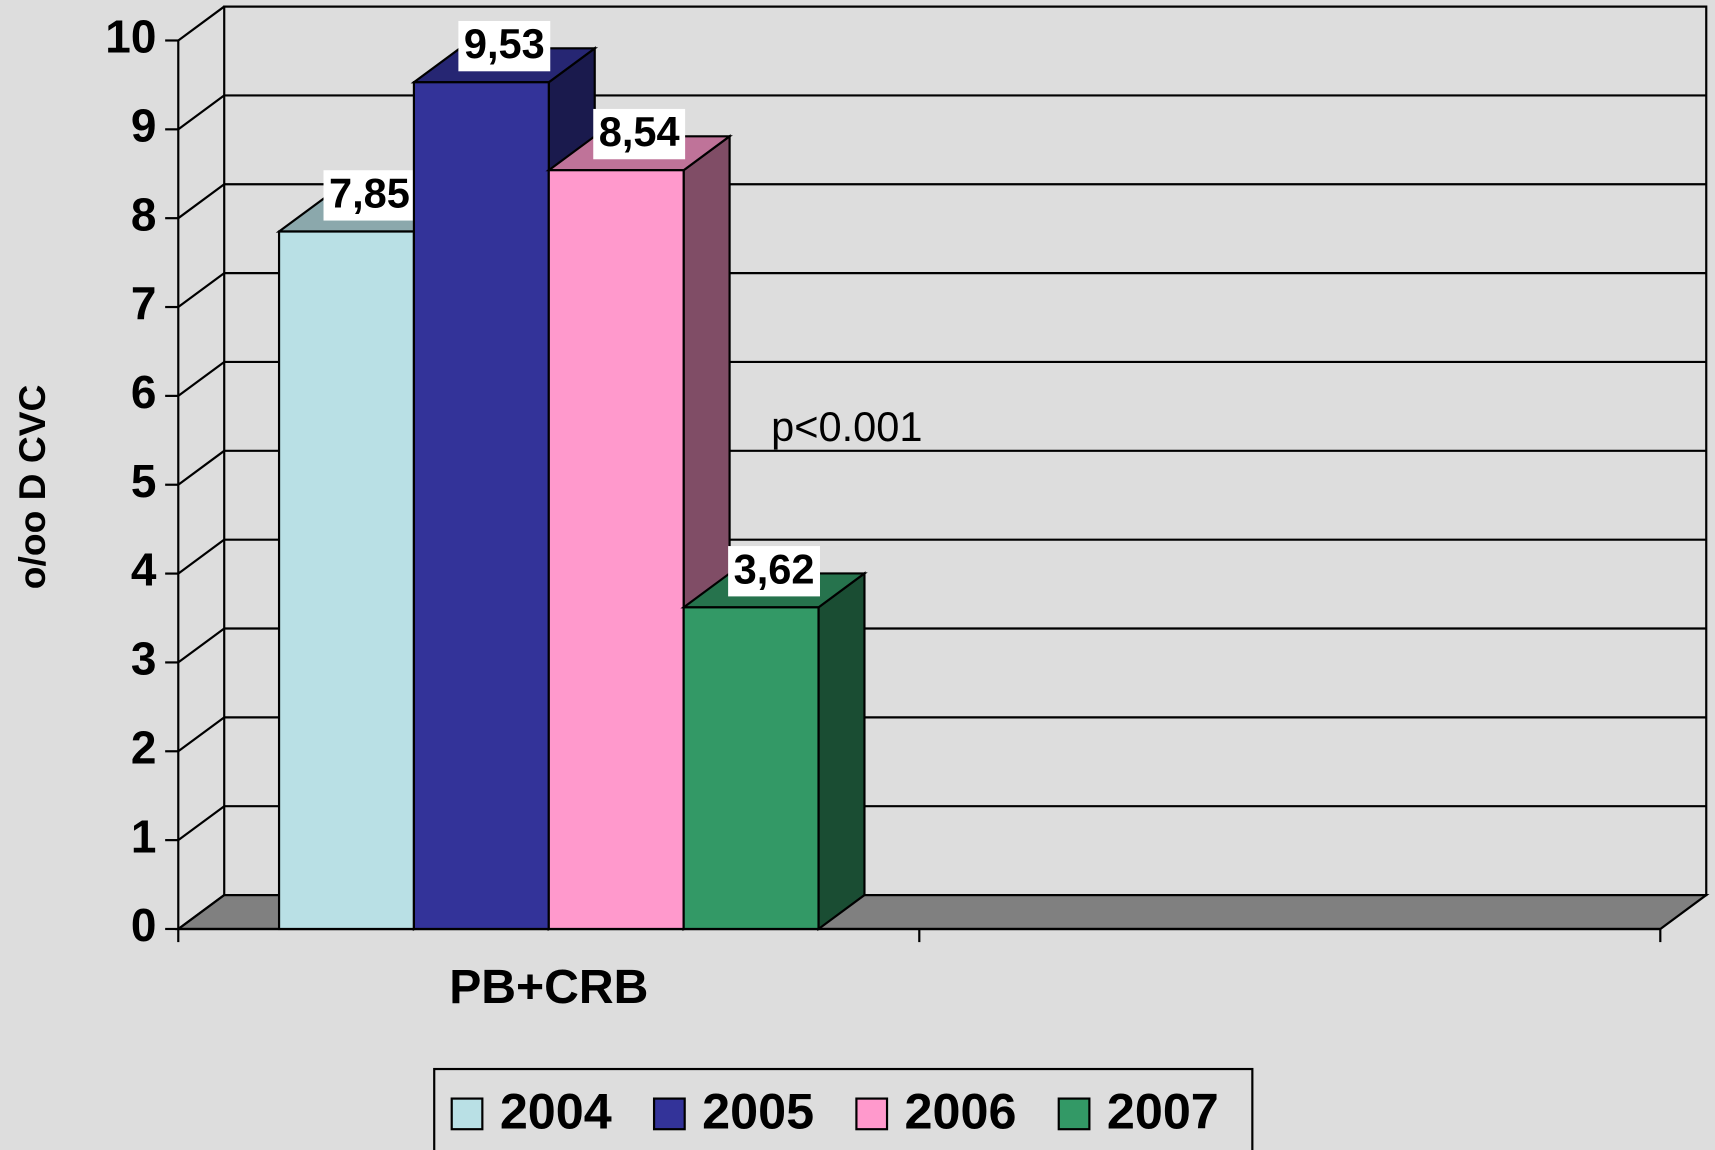 This screenshot has width=1715, height=1150. I want to click on x-tick-label: PB+CRB, so click(548, 987).